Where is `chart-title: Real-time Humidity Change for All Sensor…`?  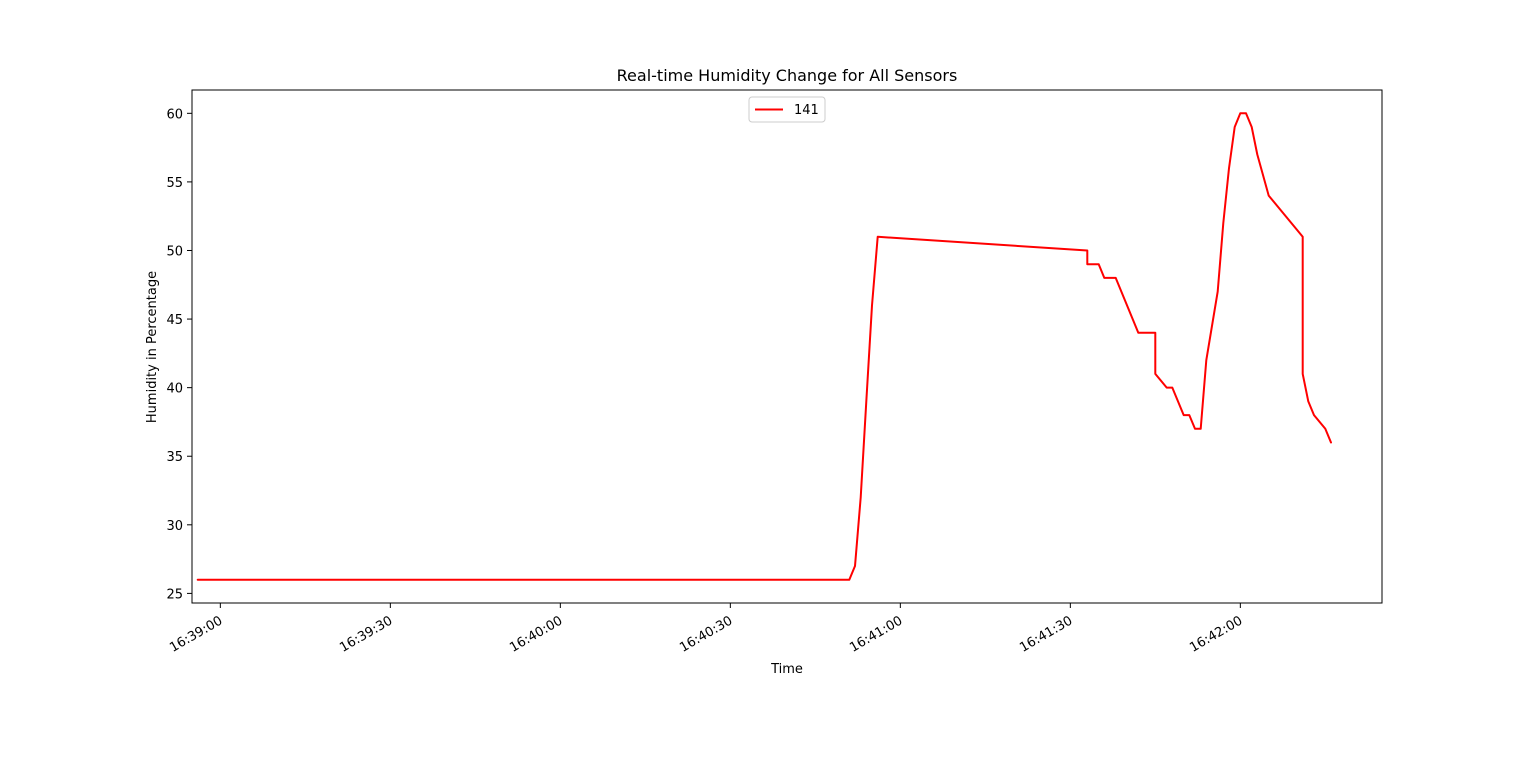 chart-title: Real-time Humidity Change for All Sensor… is located at coordinates (787, 75).